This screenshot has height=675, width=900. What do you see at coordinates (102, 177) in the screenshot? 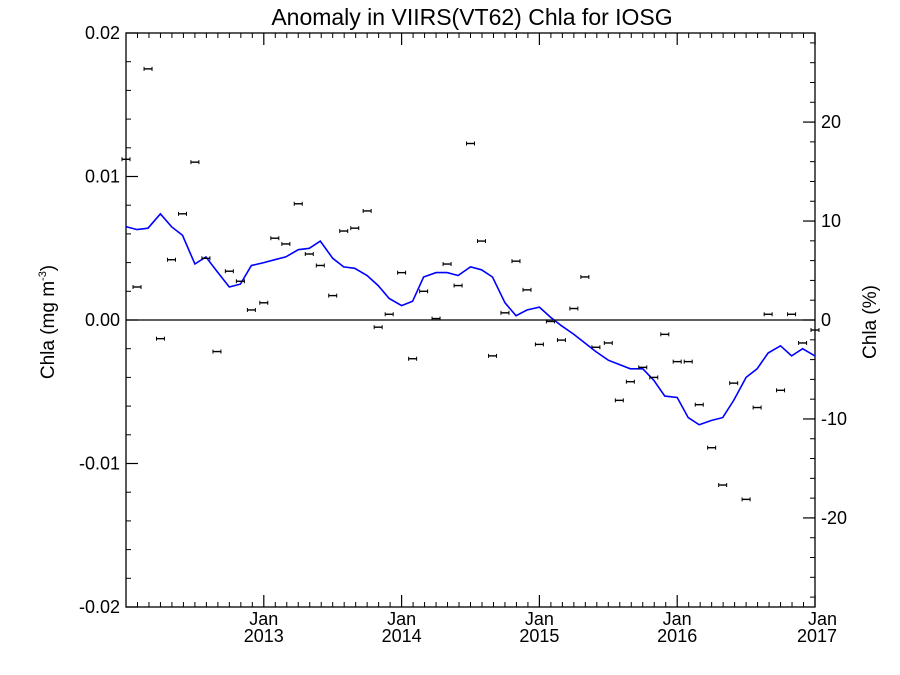
I see `y-left-tick-label: 0.01` at bounding box center [102, 177].